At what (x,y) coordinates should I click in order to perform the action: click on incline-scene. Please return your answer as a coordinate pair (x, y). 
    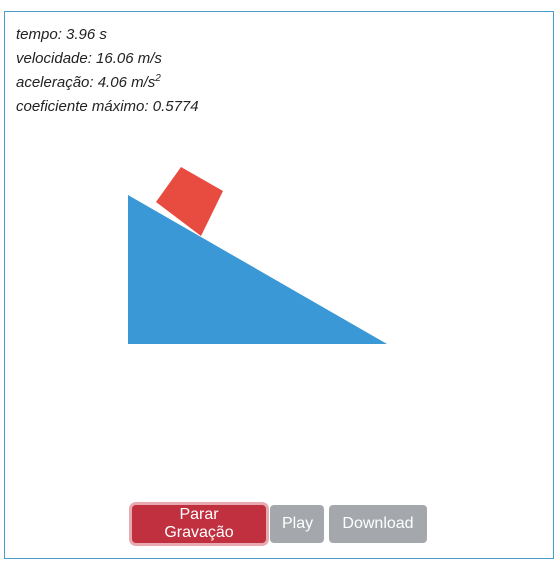
    Looking at the image, I should click on (257, 255).